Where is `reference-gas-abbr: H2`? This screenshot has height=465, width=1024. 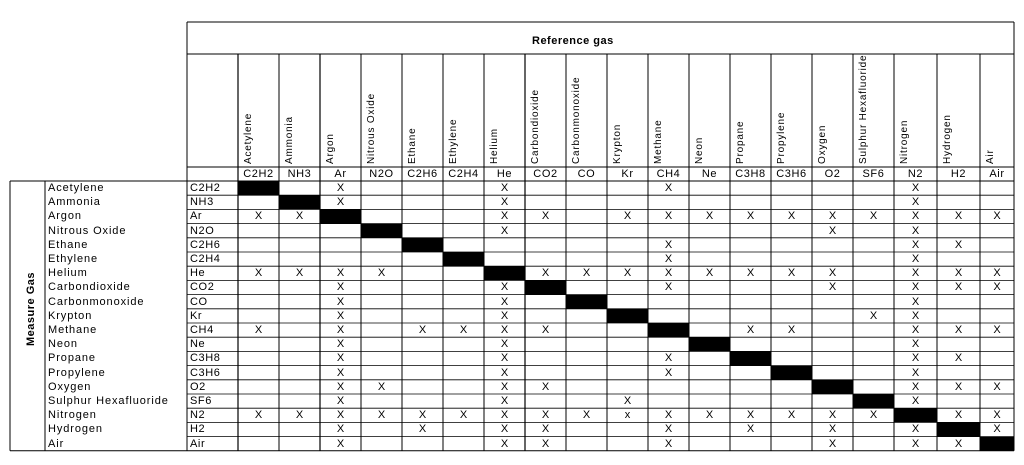 reference-gas-abbr: H2 is located at coordinates (958, 174).